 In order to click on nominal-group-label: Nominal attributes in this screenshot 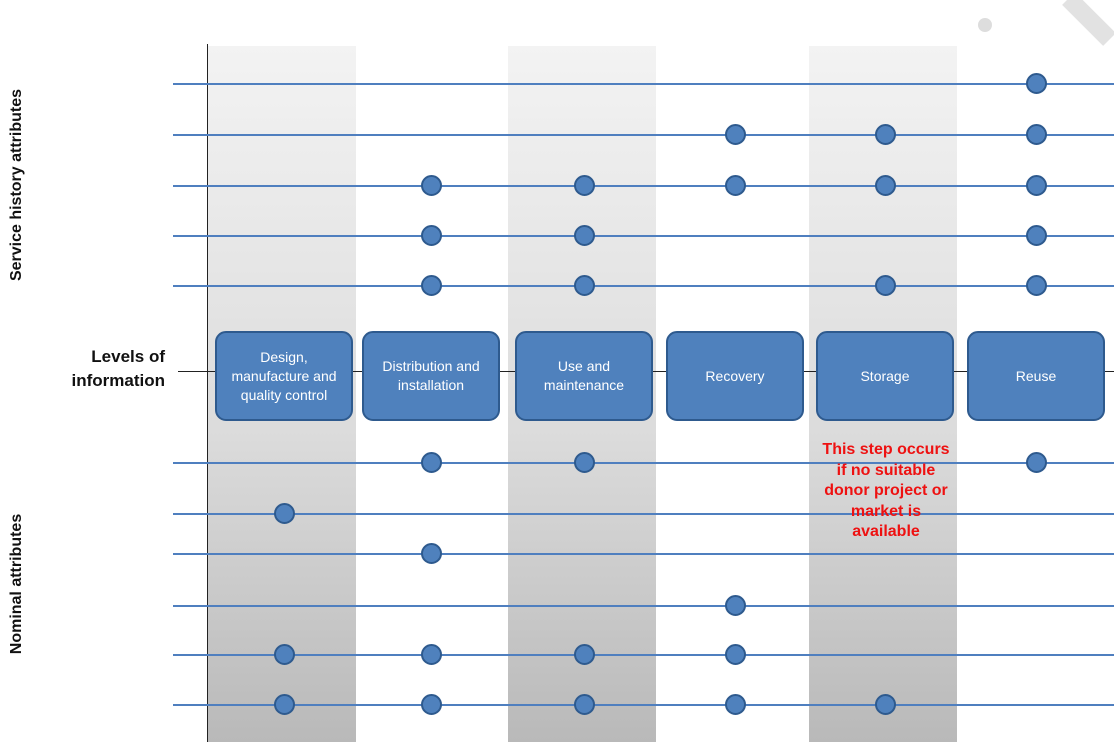, I will do `click(17, 584)`.